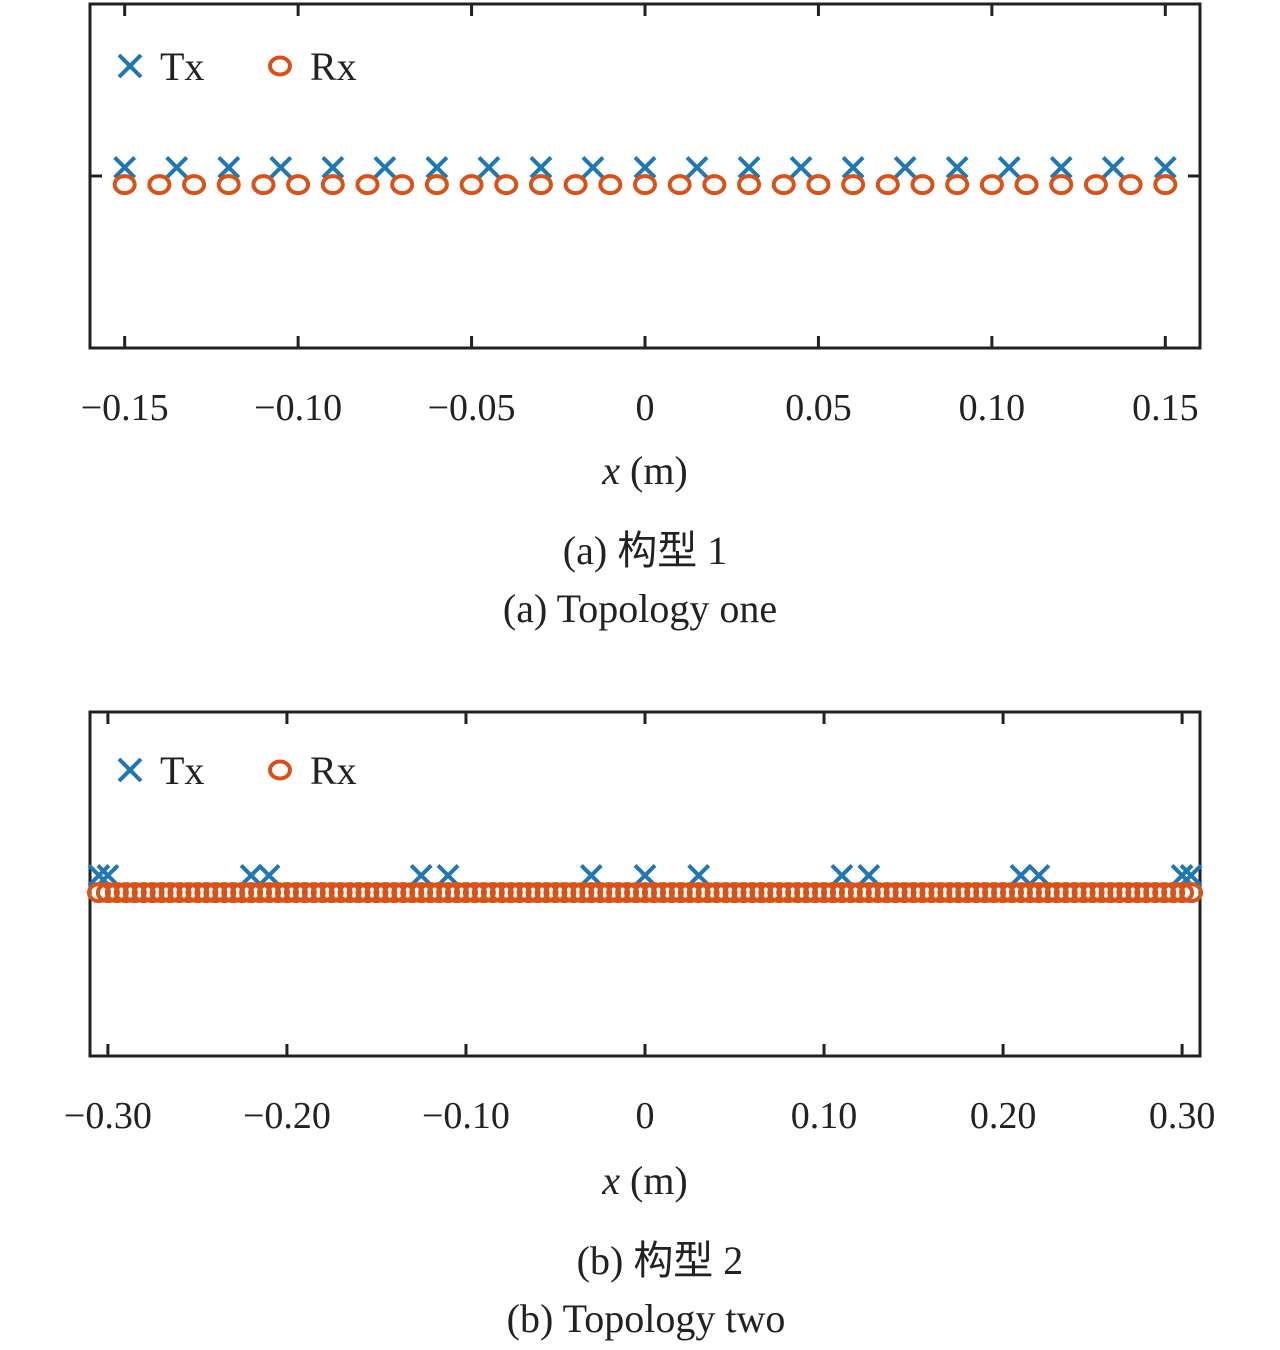 The image size is (1280, 1350). I want to click on legend-rx-marker-b, so click(280, 770).